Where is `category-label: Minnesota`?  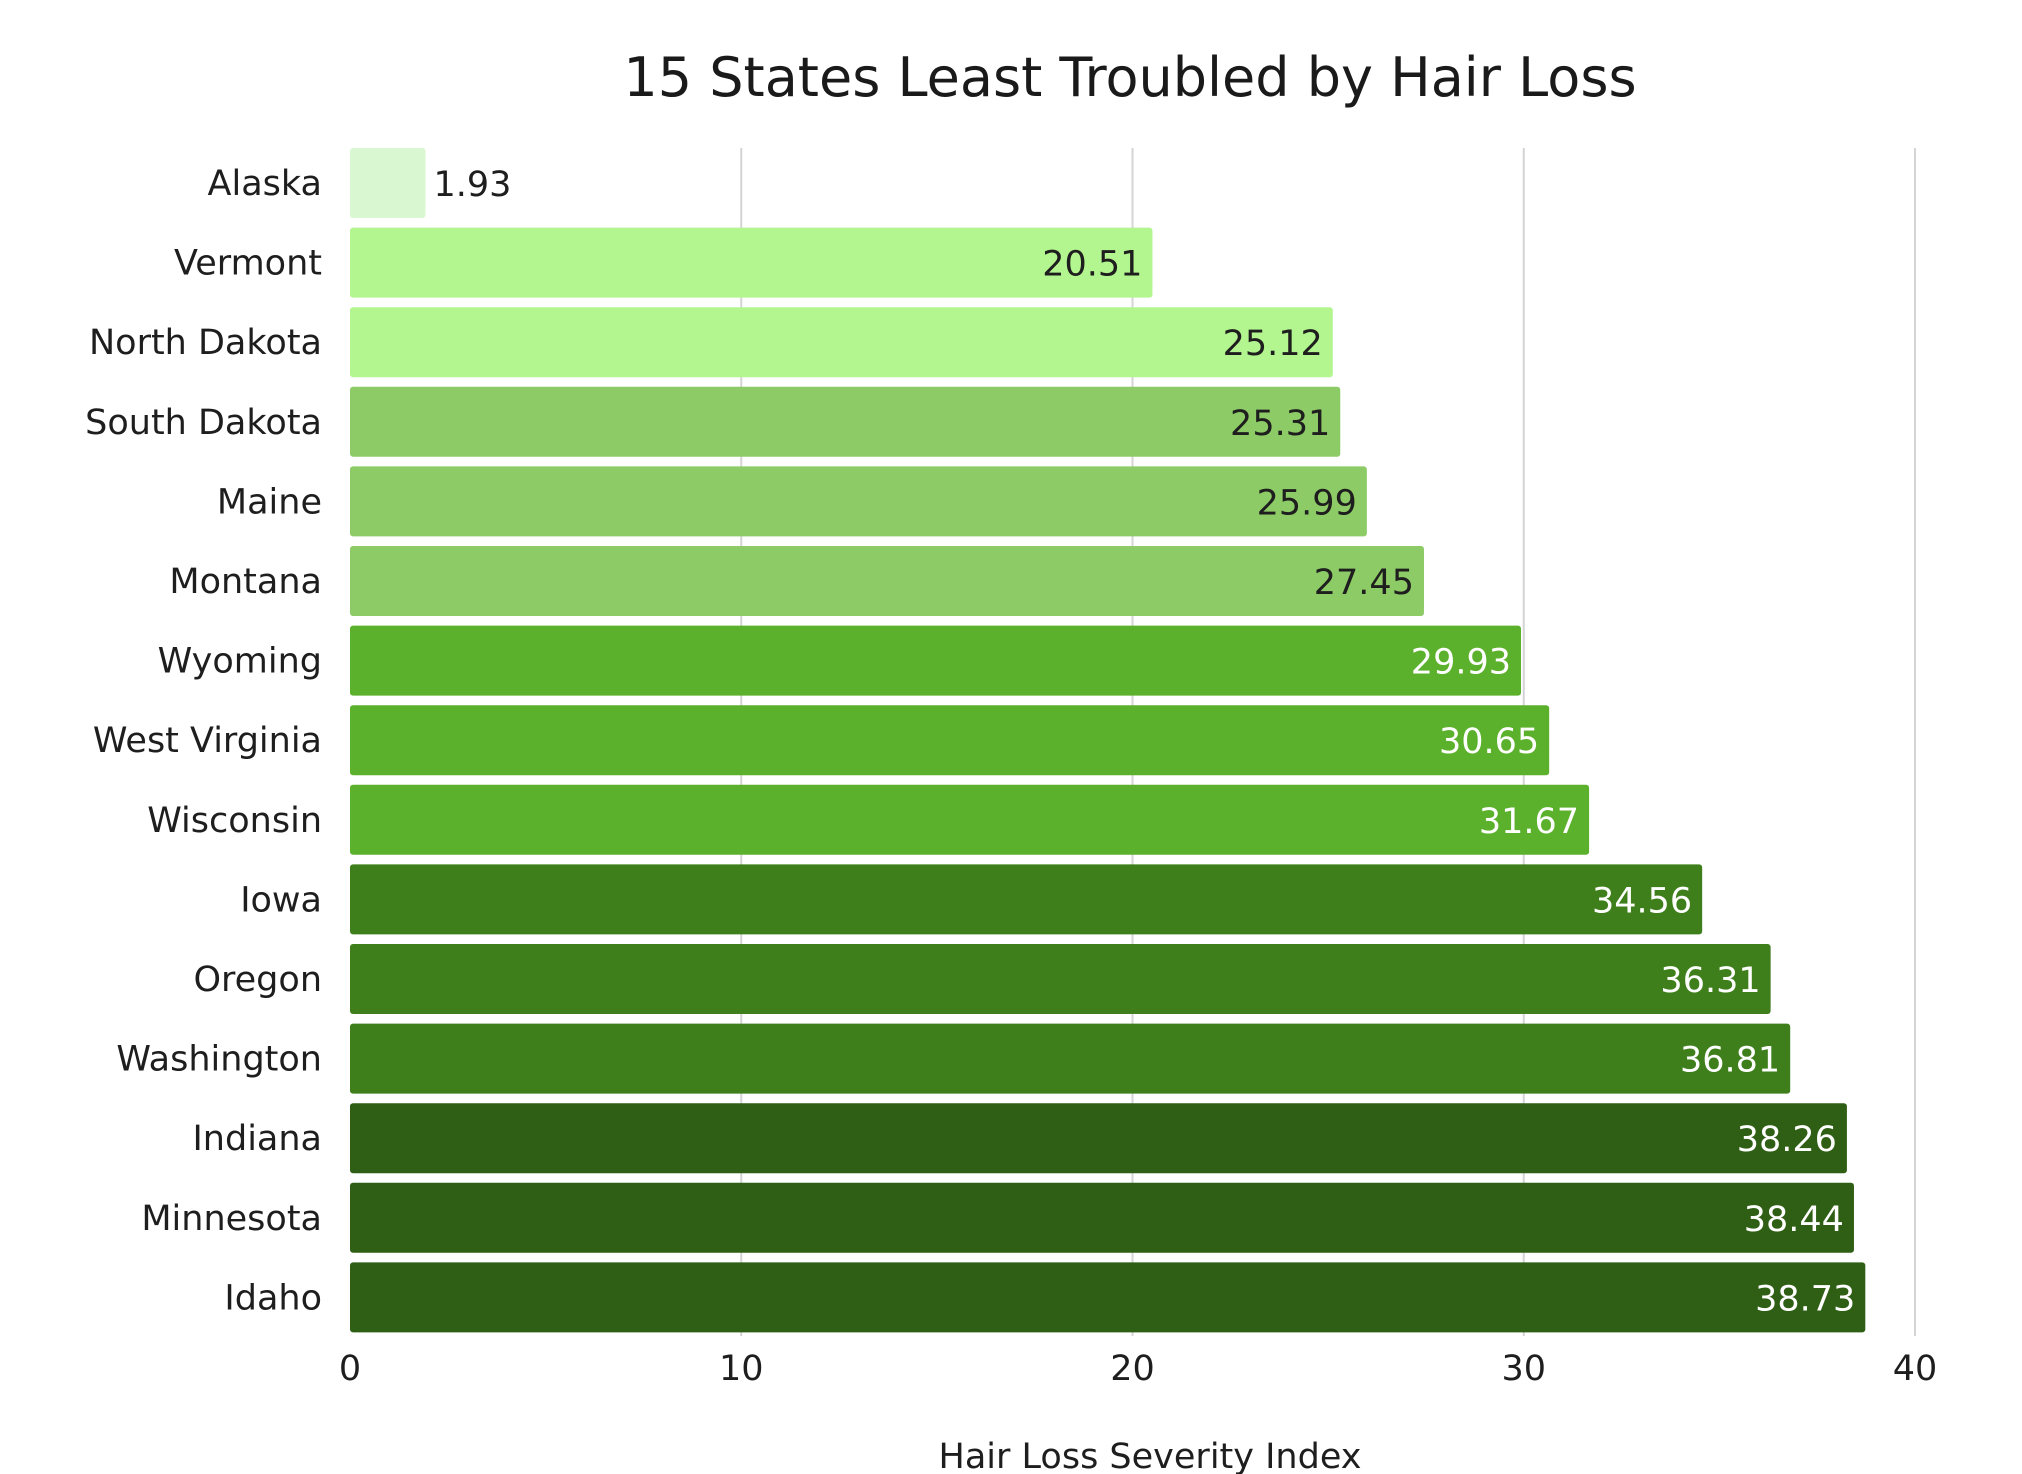 category-label: Minnesota is located at coordinates (231, 1219).